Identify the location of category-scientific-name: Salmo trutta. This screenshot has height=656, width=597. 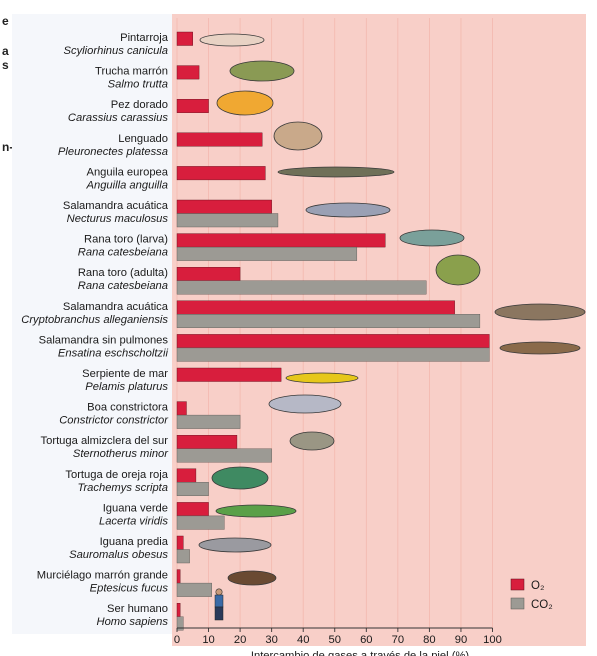
(138, 85).